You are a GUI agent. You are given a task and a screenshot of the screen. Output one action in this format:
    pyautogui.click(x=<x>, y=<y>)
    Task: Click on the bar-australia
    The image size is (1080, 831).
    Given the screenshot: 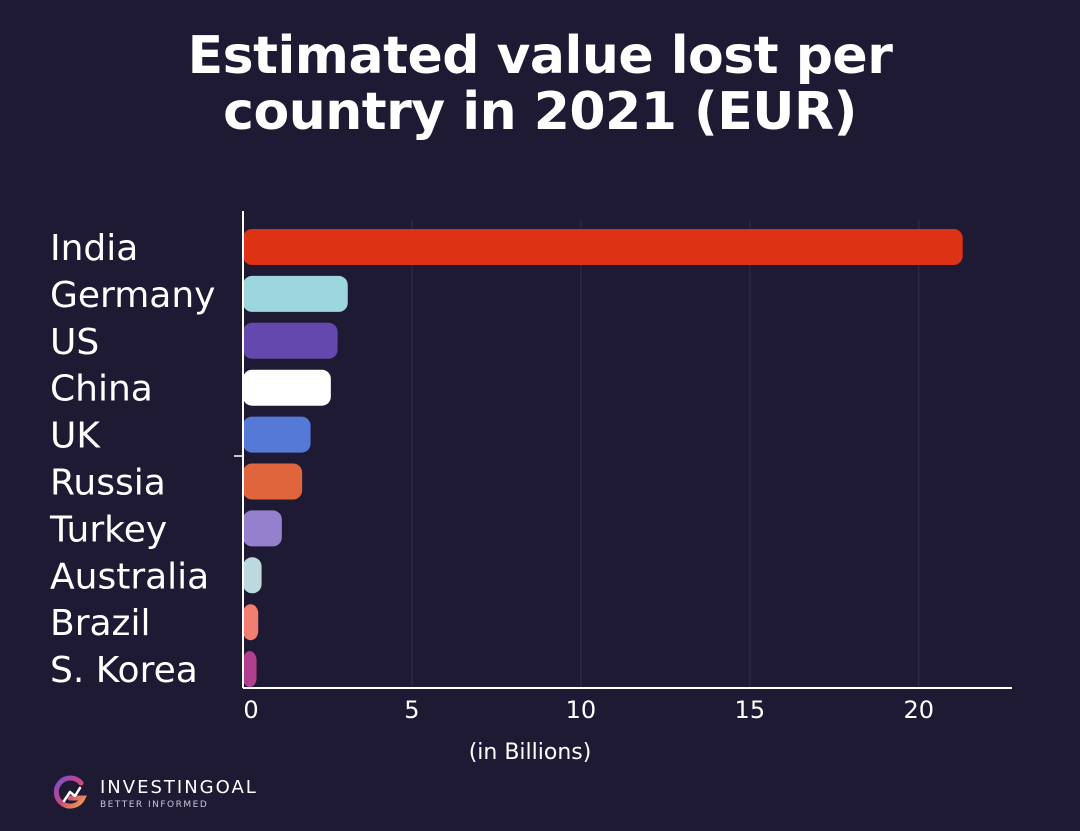 What is the action you would take?
    pyautogui.click(x=252, y=575)
    